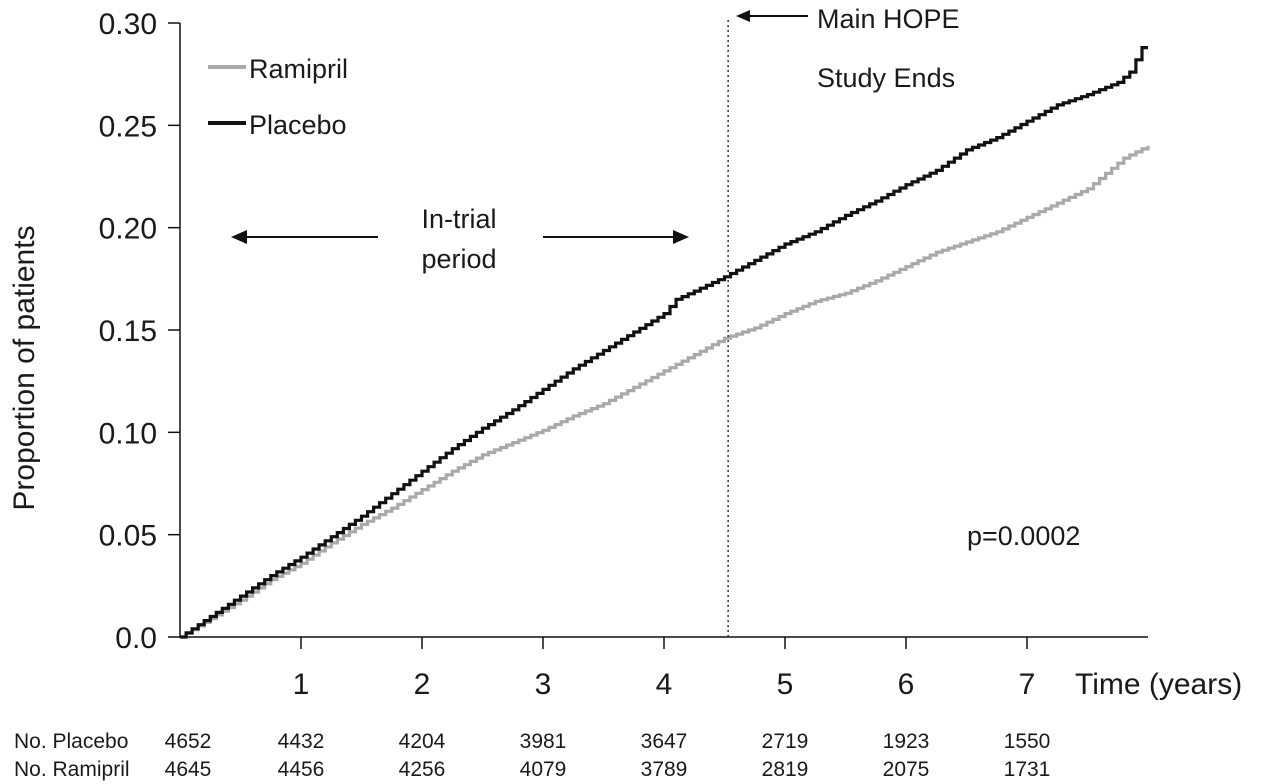  What do you see at coordinates (128, 536) in the screenshot?
I see `y-tick-label: 0.05` at bounding box center [128, 536].